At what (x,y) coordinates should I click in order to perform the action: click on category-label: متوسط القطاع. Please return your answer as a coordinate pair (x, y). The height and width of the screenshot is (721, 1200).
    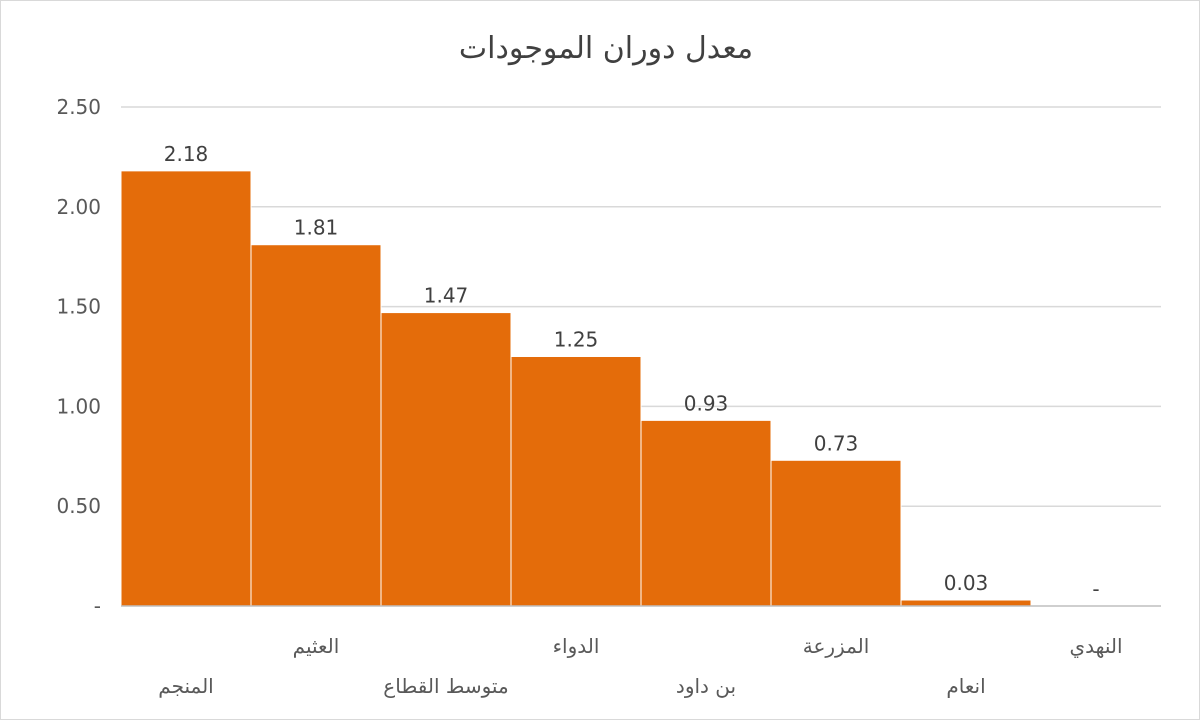
    Looking at the image, I should click on (445, 686).